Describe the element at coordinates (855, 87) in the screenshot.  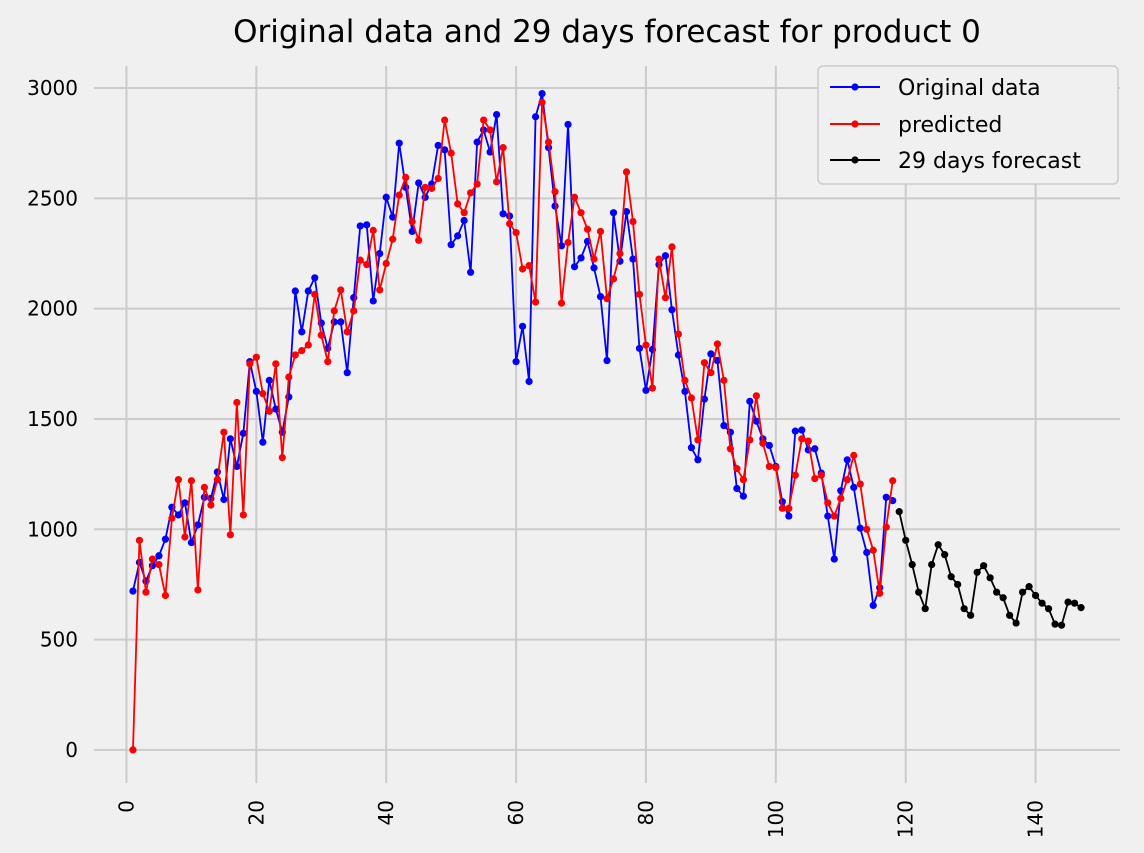
I see `legend-marker-original` at that location.